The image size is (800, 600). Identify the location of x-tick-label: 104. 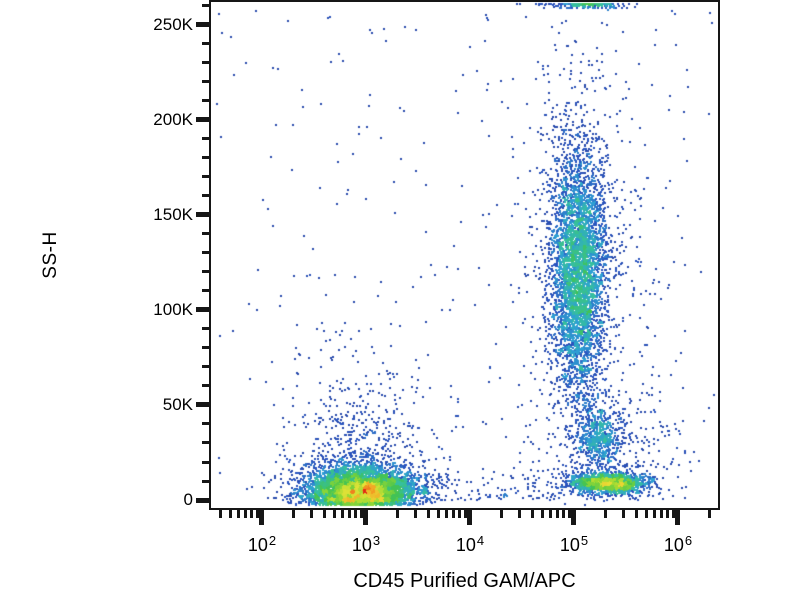
(470, 544).